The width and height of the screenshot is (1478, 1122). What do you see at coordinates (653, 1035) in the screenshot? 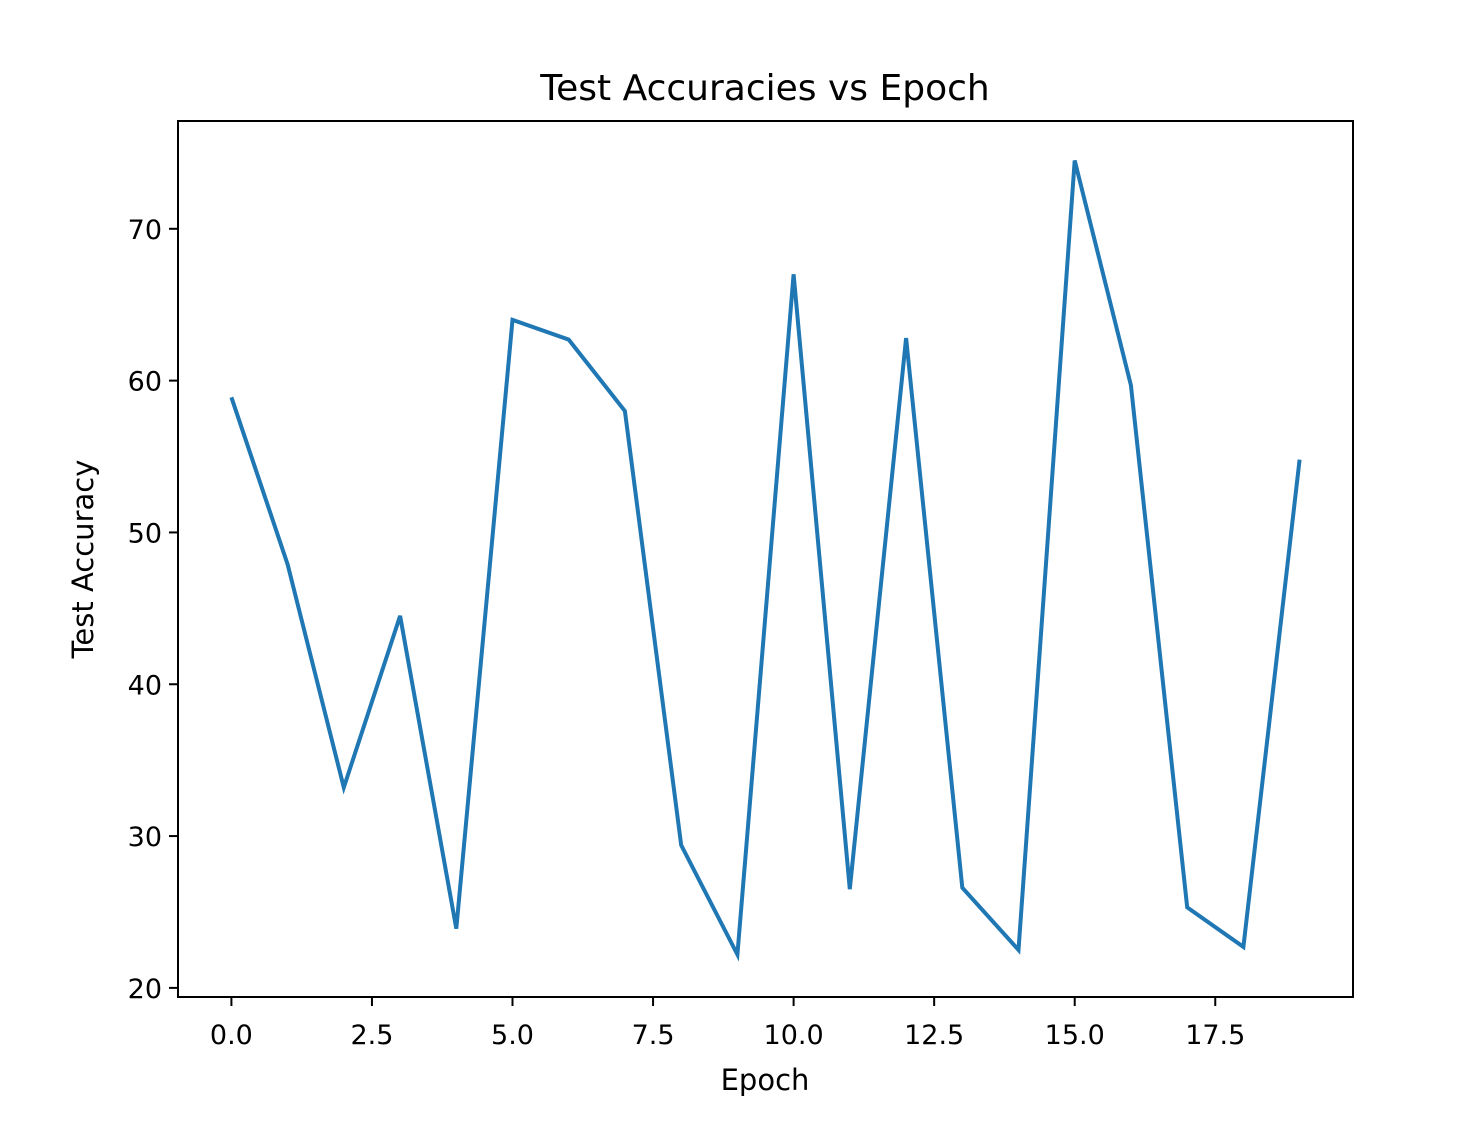
I see `x-tick-label: 7.5` at bounding box center [653, 1035].